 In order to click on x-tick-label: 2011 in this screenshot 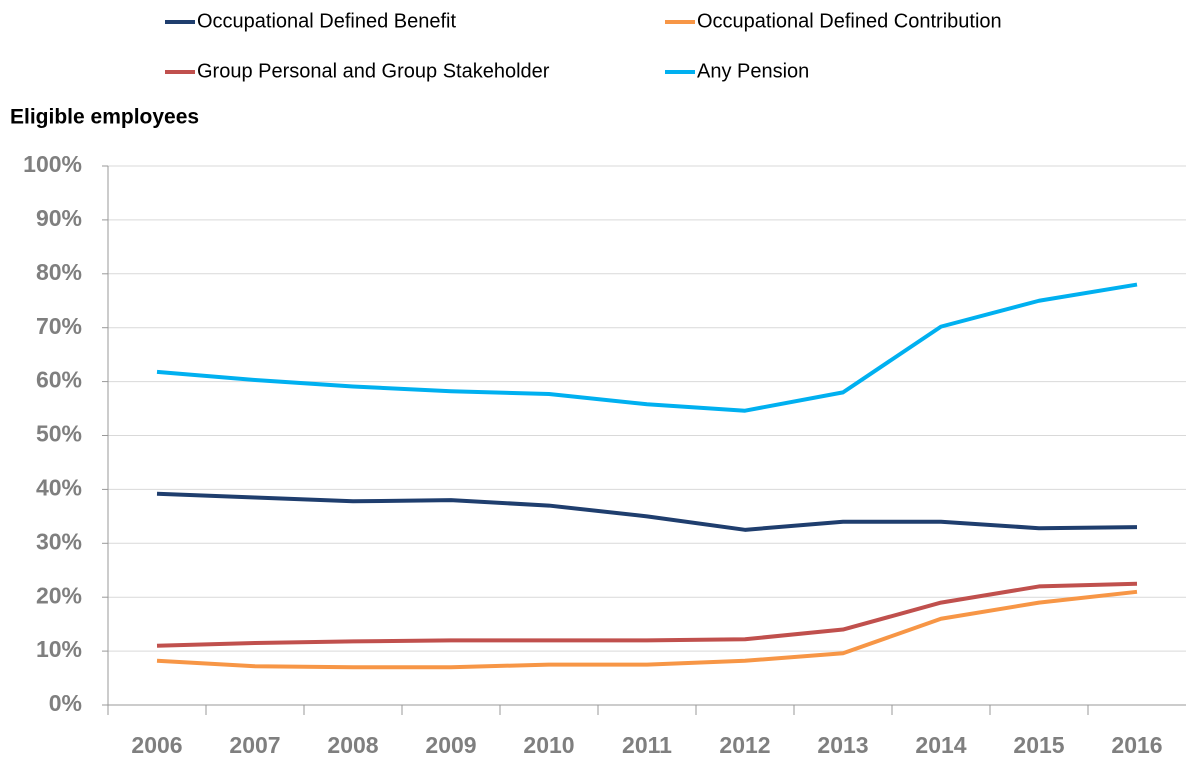, I will do `click(647, 745)`.